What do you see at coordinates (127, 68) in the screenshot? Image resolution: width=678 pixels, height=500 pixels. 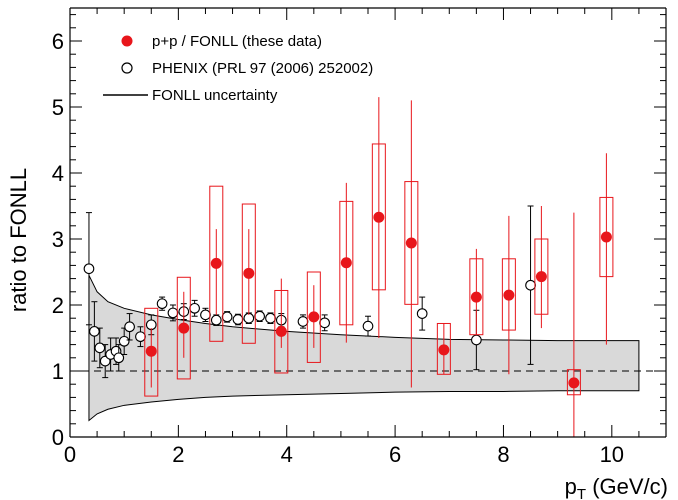 I see `legend-marker-phenix` at bounding box center [127, 68].